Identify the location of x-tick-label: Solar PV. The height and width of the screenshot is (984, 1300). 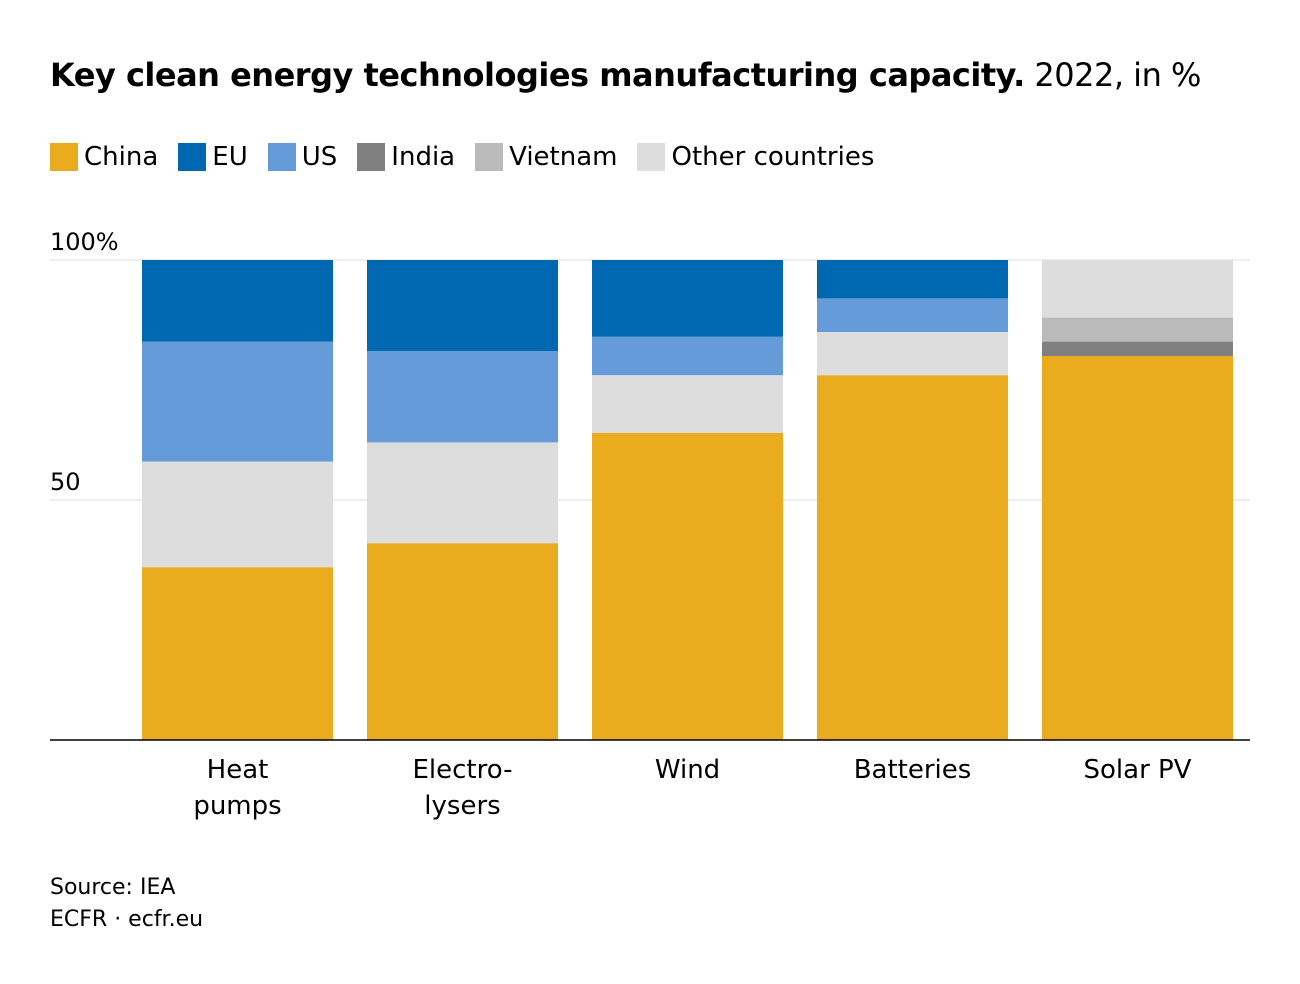
(1138, 770).